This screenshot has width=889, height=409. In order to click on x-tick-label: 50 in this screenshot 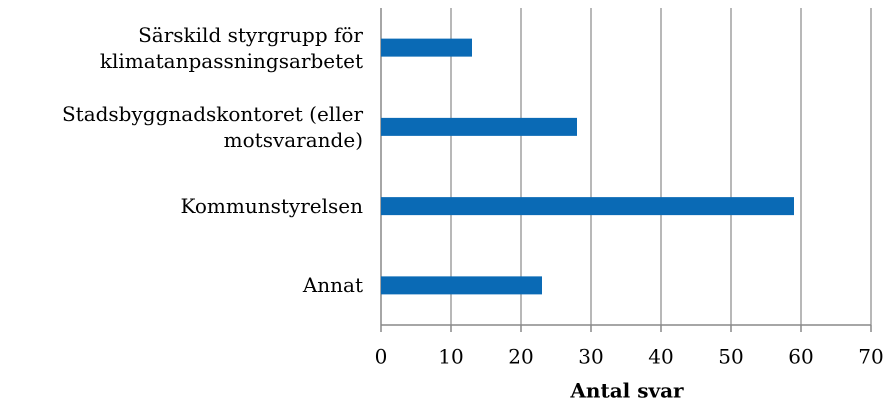, I will do `click(730, 357)`.